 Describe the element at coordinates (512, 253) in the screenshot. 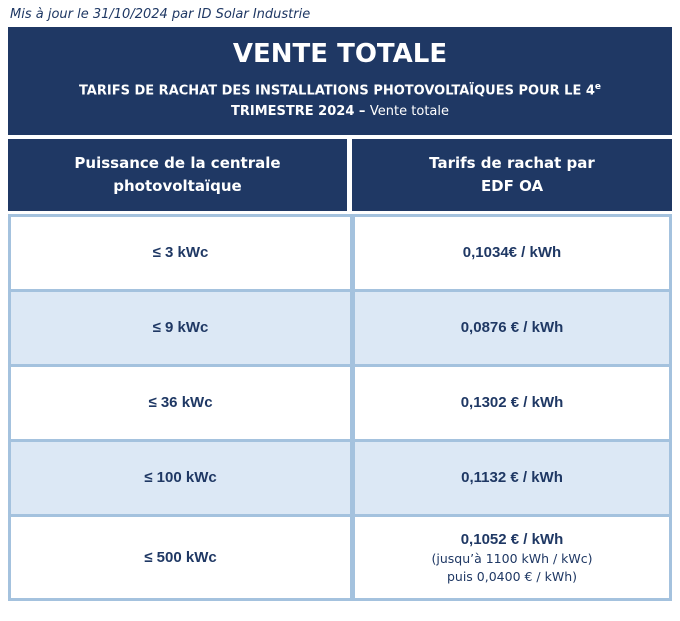

I see `tariff-cell: 0,1034€ / kWh` at that location.